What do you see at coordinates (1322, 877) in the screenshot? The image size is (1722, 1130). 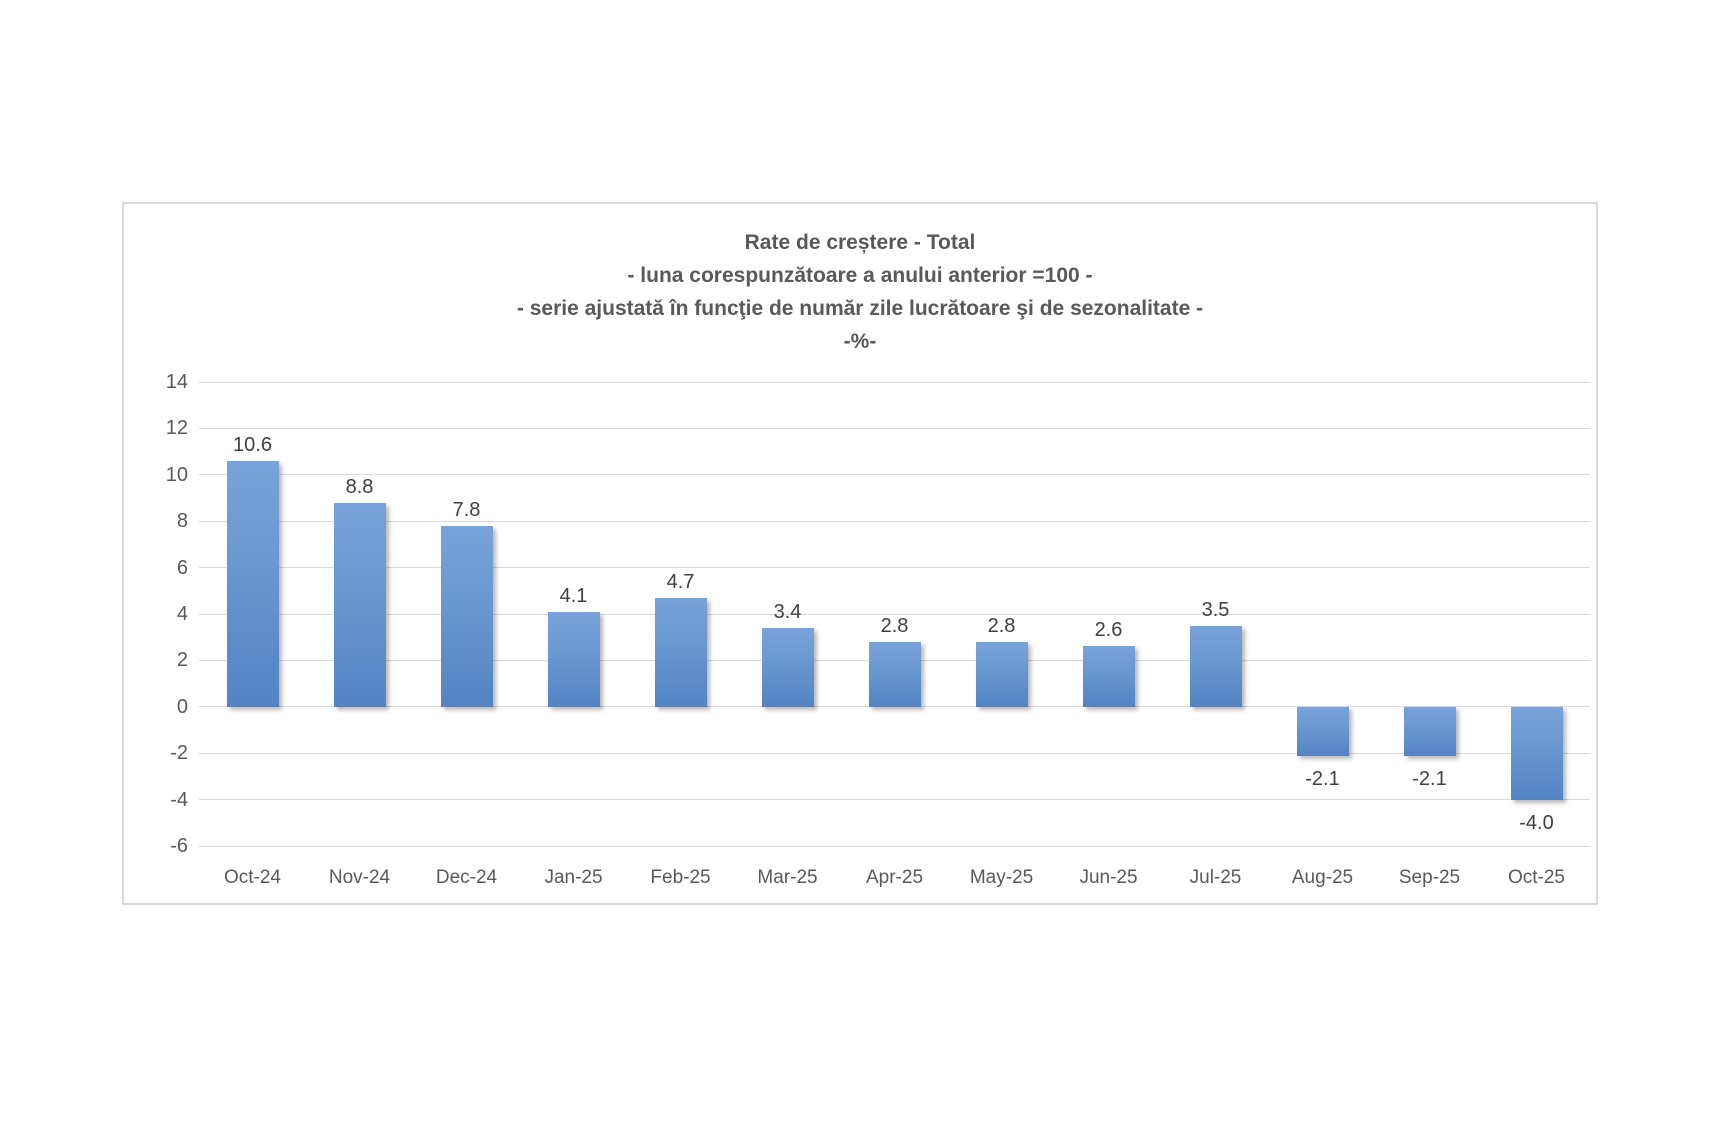 I see `x-axis-label-Aug-25: Aug-25` at bounding box center [1322, 877].